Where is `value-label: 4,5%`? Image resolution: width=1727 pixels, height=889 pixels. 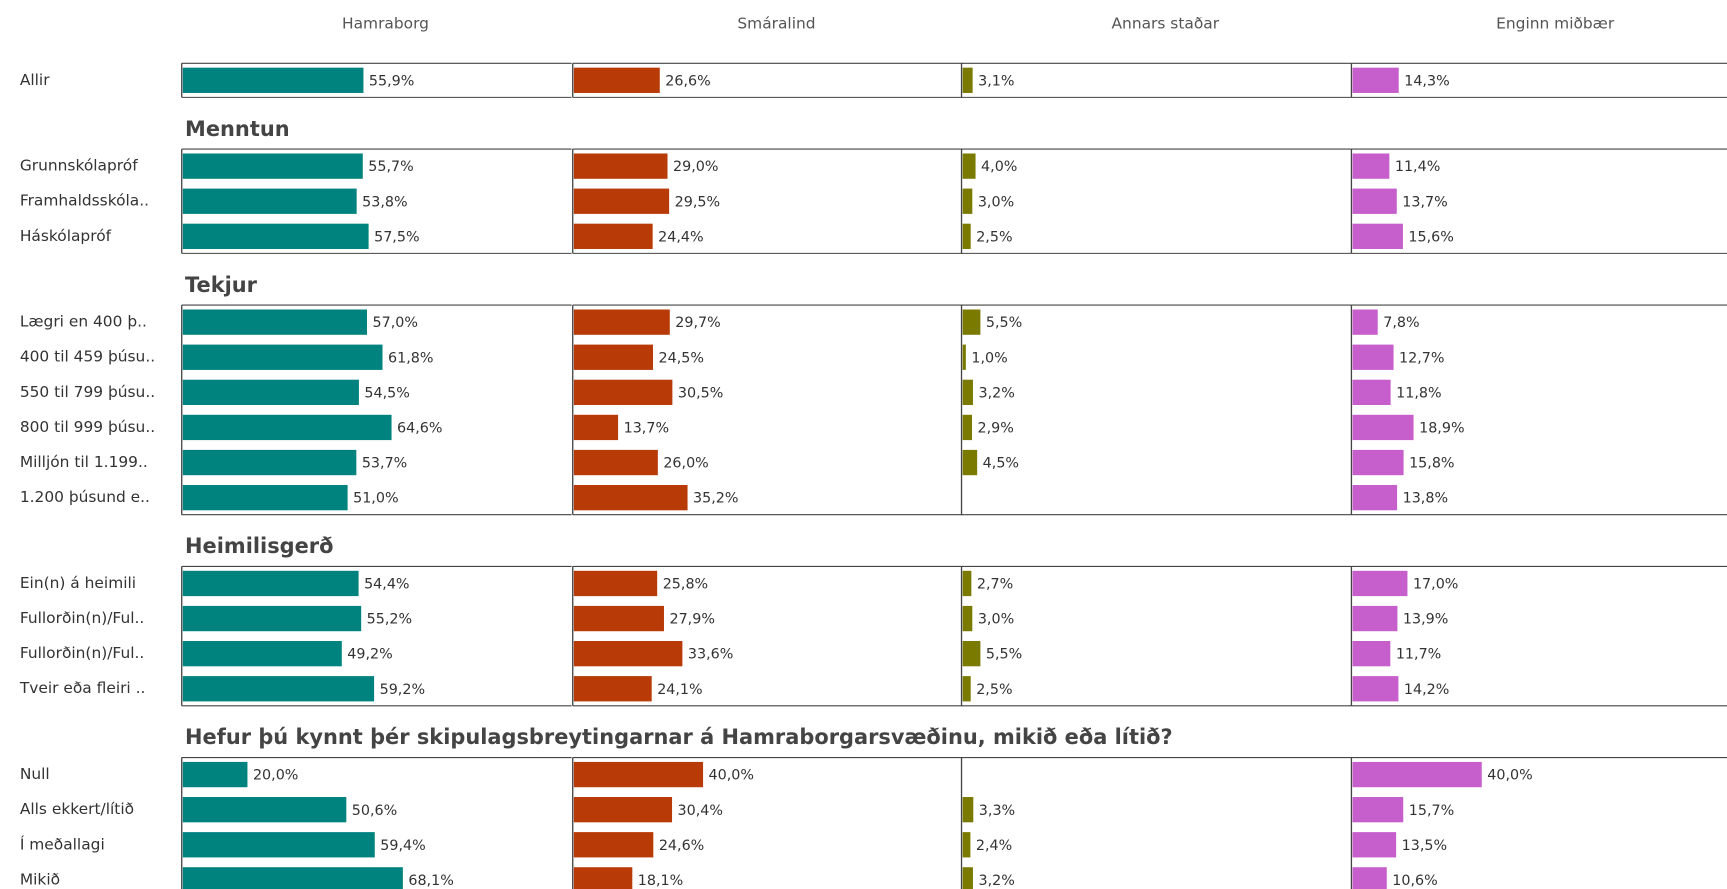 value-label: 4,5% is located at coordinates (1001, 464).